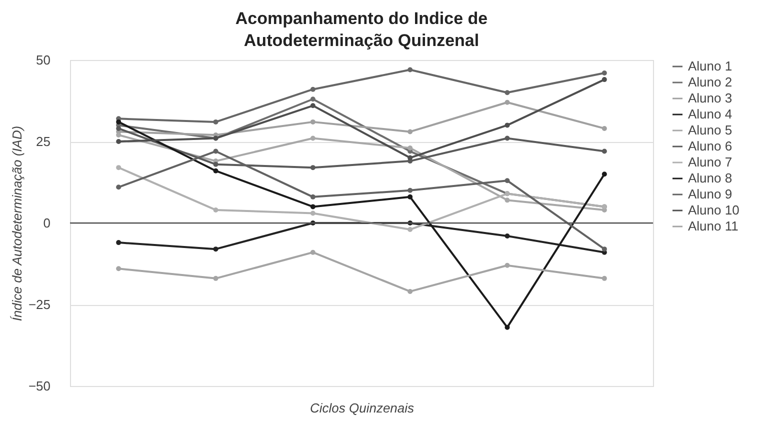  Describe the element at coordinates (39, 386) in the screenshot. I see `y-tick-label: −50` at that location.